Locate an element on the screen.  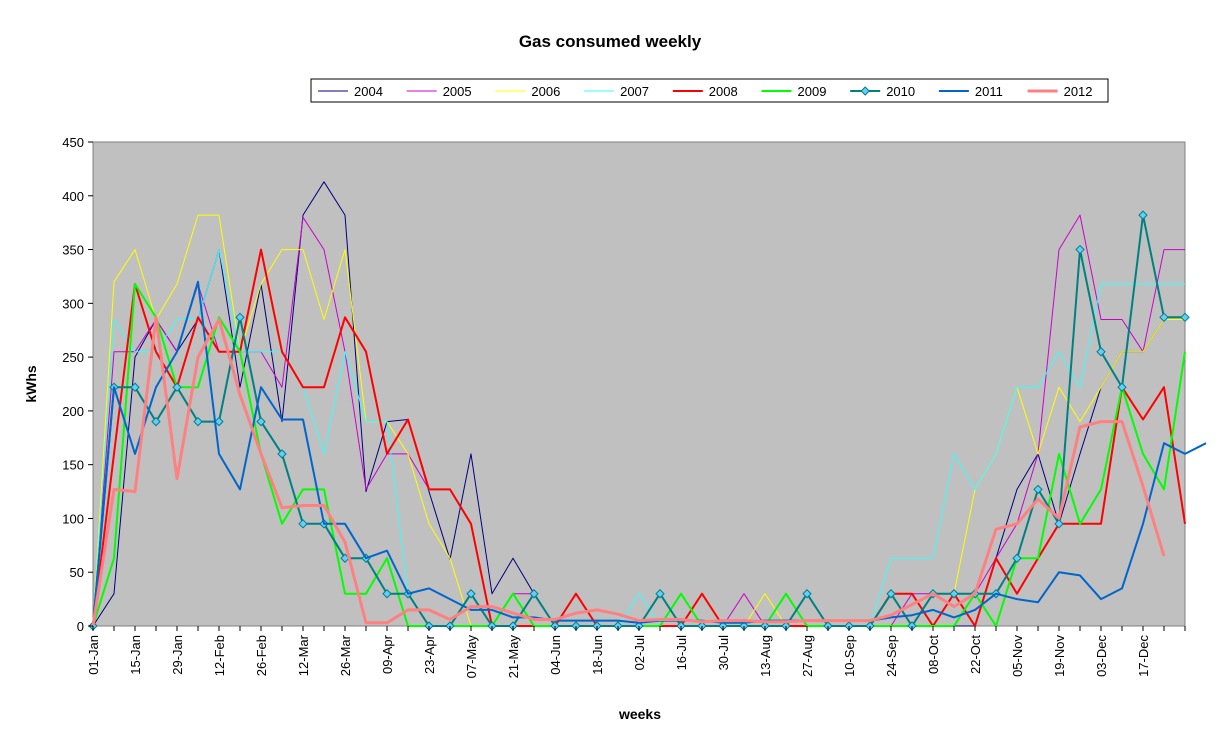
legend-label-2012: 2012 is located at coordinates (1078, 91).